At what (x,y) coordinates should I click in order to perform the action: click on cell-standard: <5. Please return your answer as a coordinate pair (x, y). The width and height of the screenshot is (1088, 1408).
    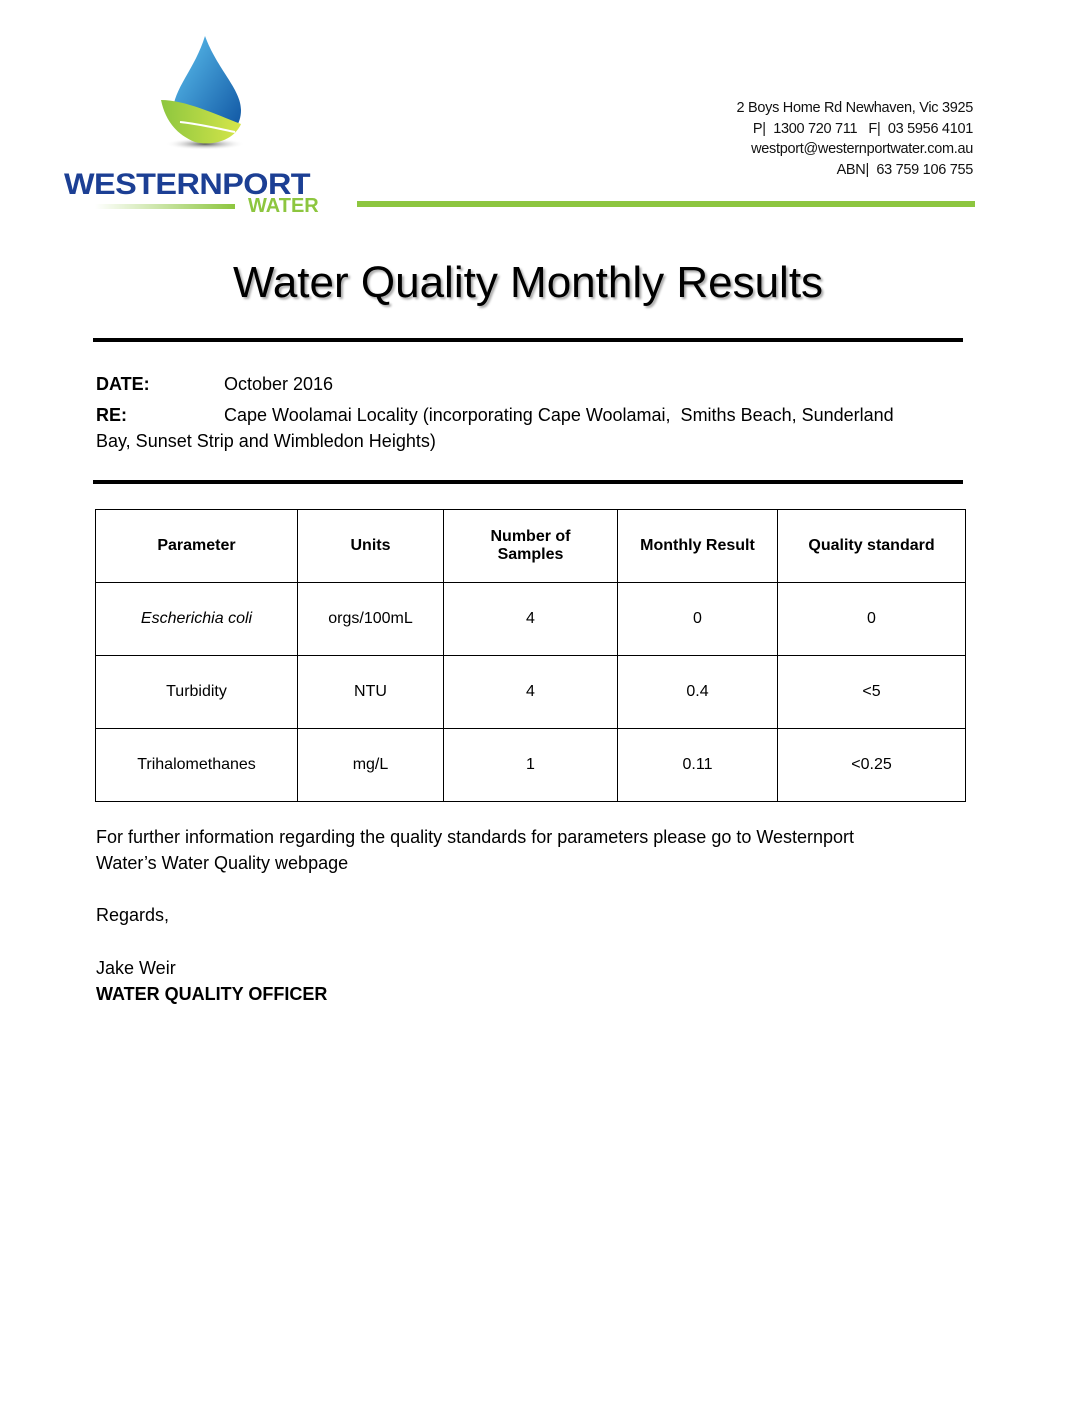
    Looking at the image, I should click on (871, 692).